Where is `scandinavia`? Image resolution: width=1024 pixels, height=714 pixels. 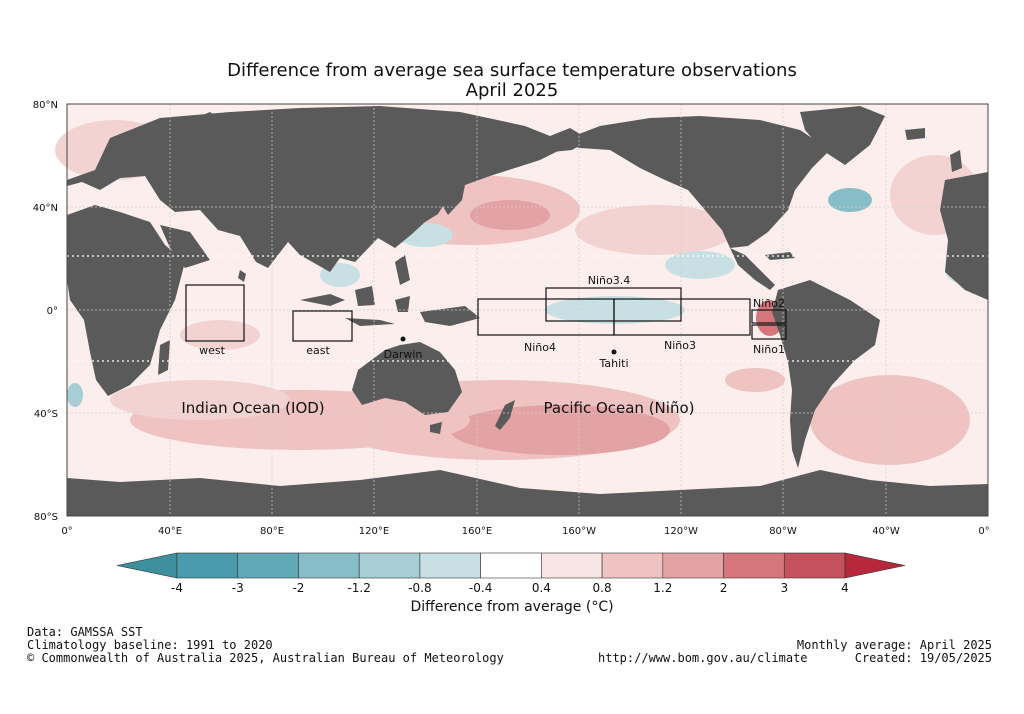 scandinavia is located at coordinates (206, 131).